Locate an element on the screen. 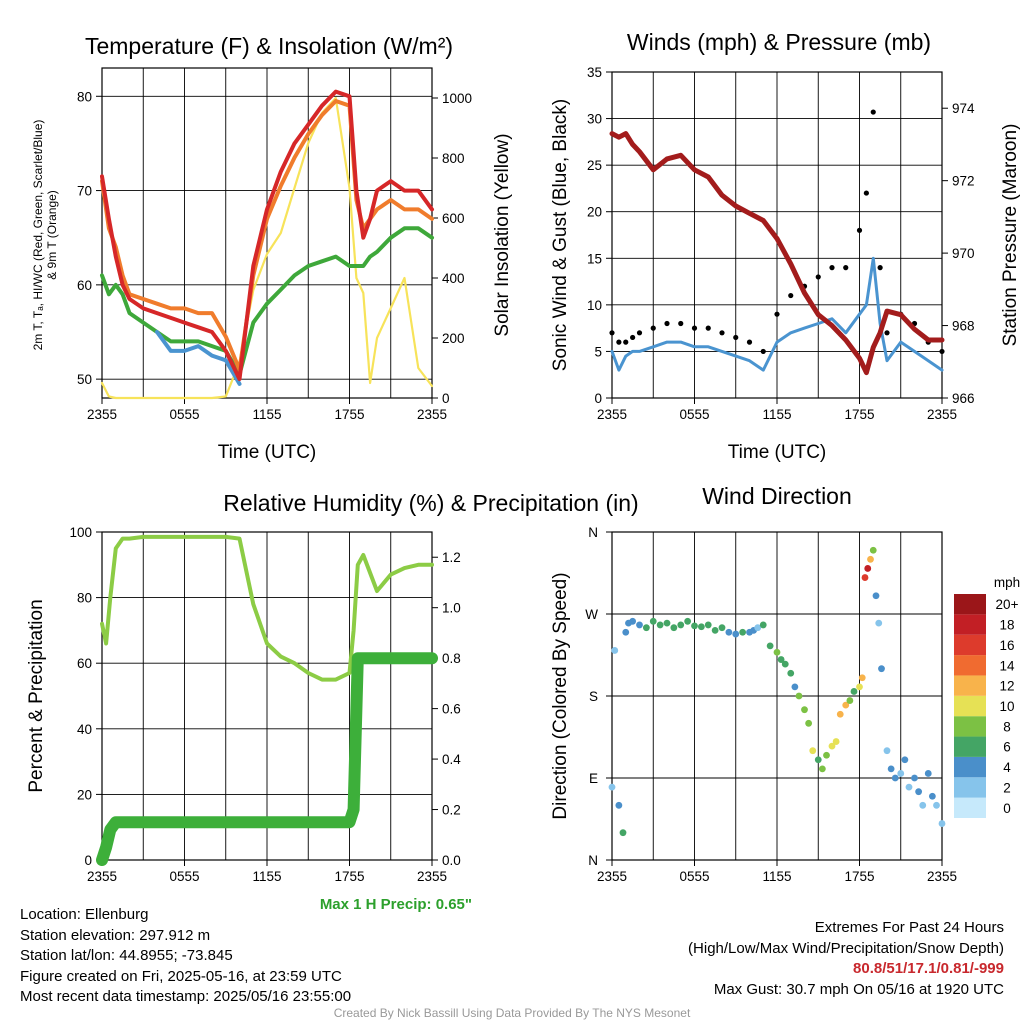 The width and height of the screenshot is (1024, 1024). y-tick-label-left: 20 is located at coordinates (84, 794).